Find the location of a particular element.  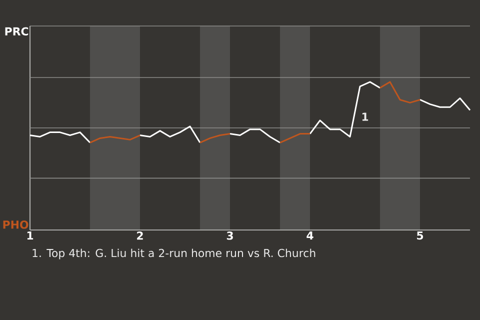

x-tick-label: 1 is located at coordinates (30, 236).